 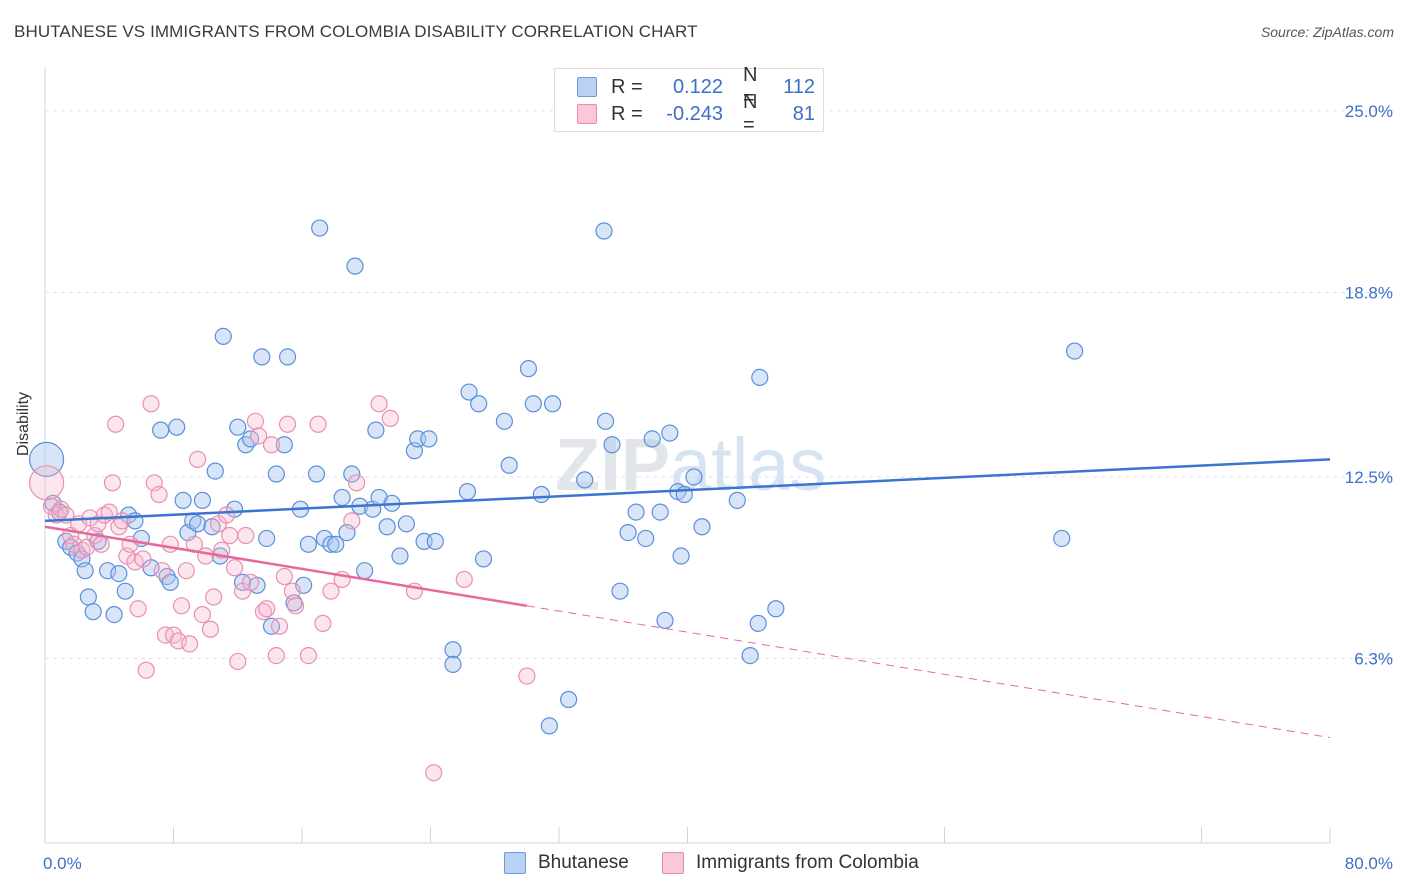 What do you see at coordinates (790, 863) in the screenshot?
I see `legend-item-colombia: Immigrants from Colombia` at bounding box center [790, 863].